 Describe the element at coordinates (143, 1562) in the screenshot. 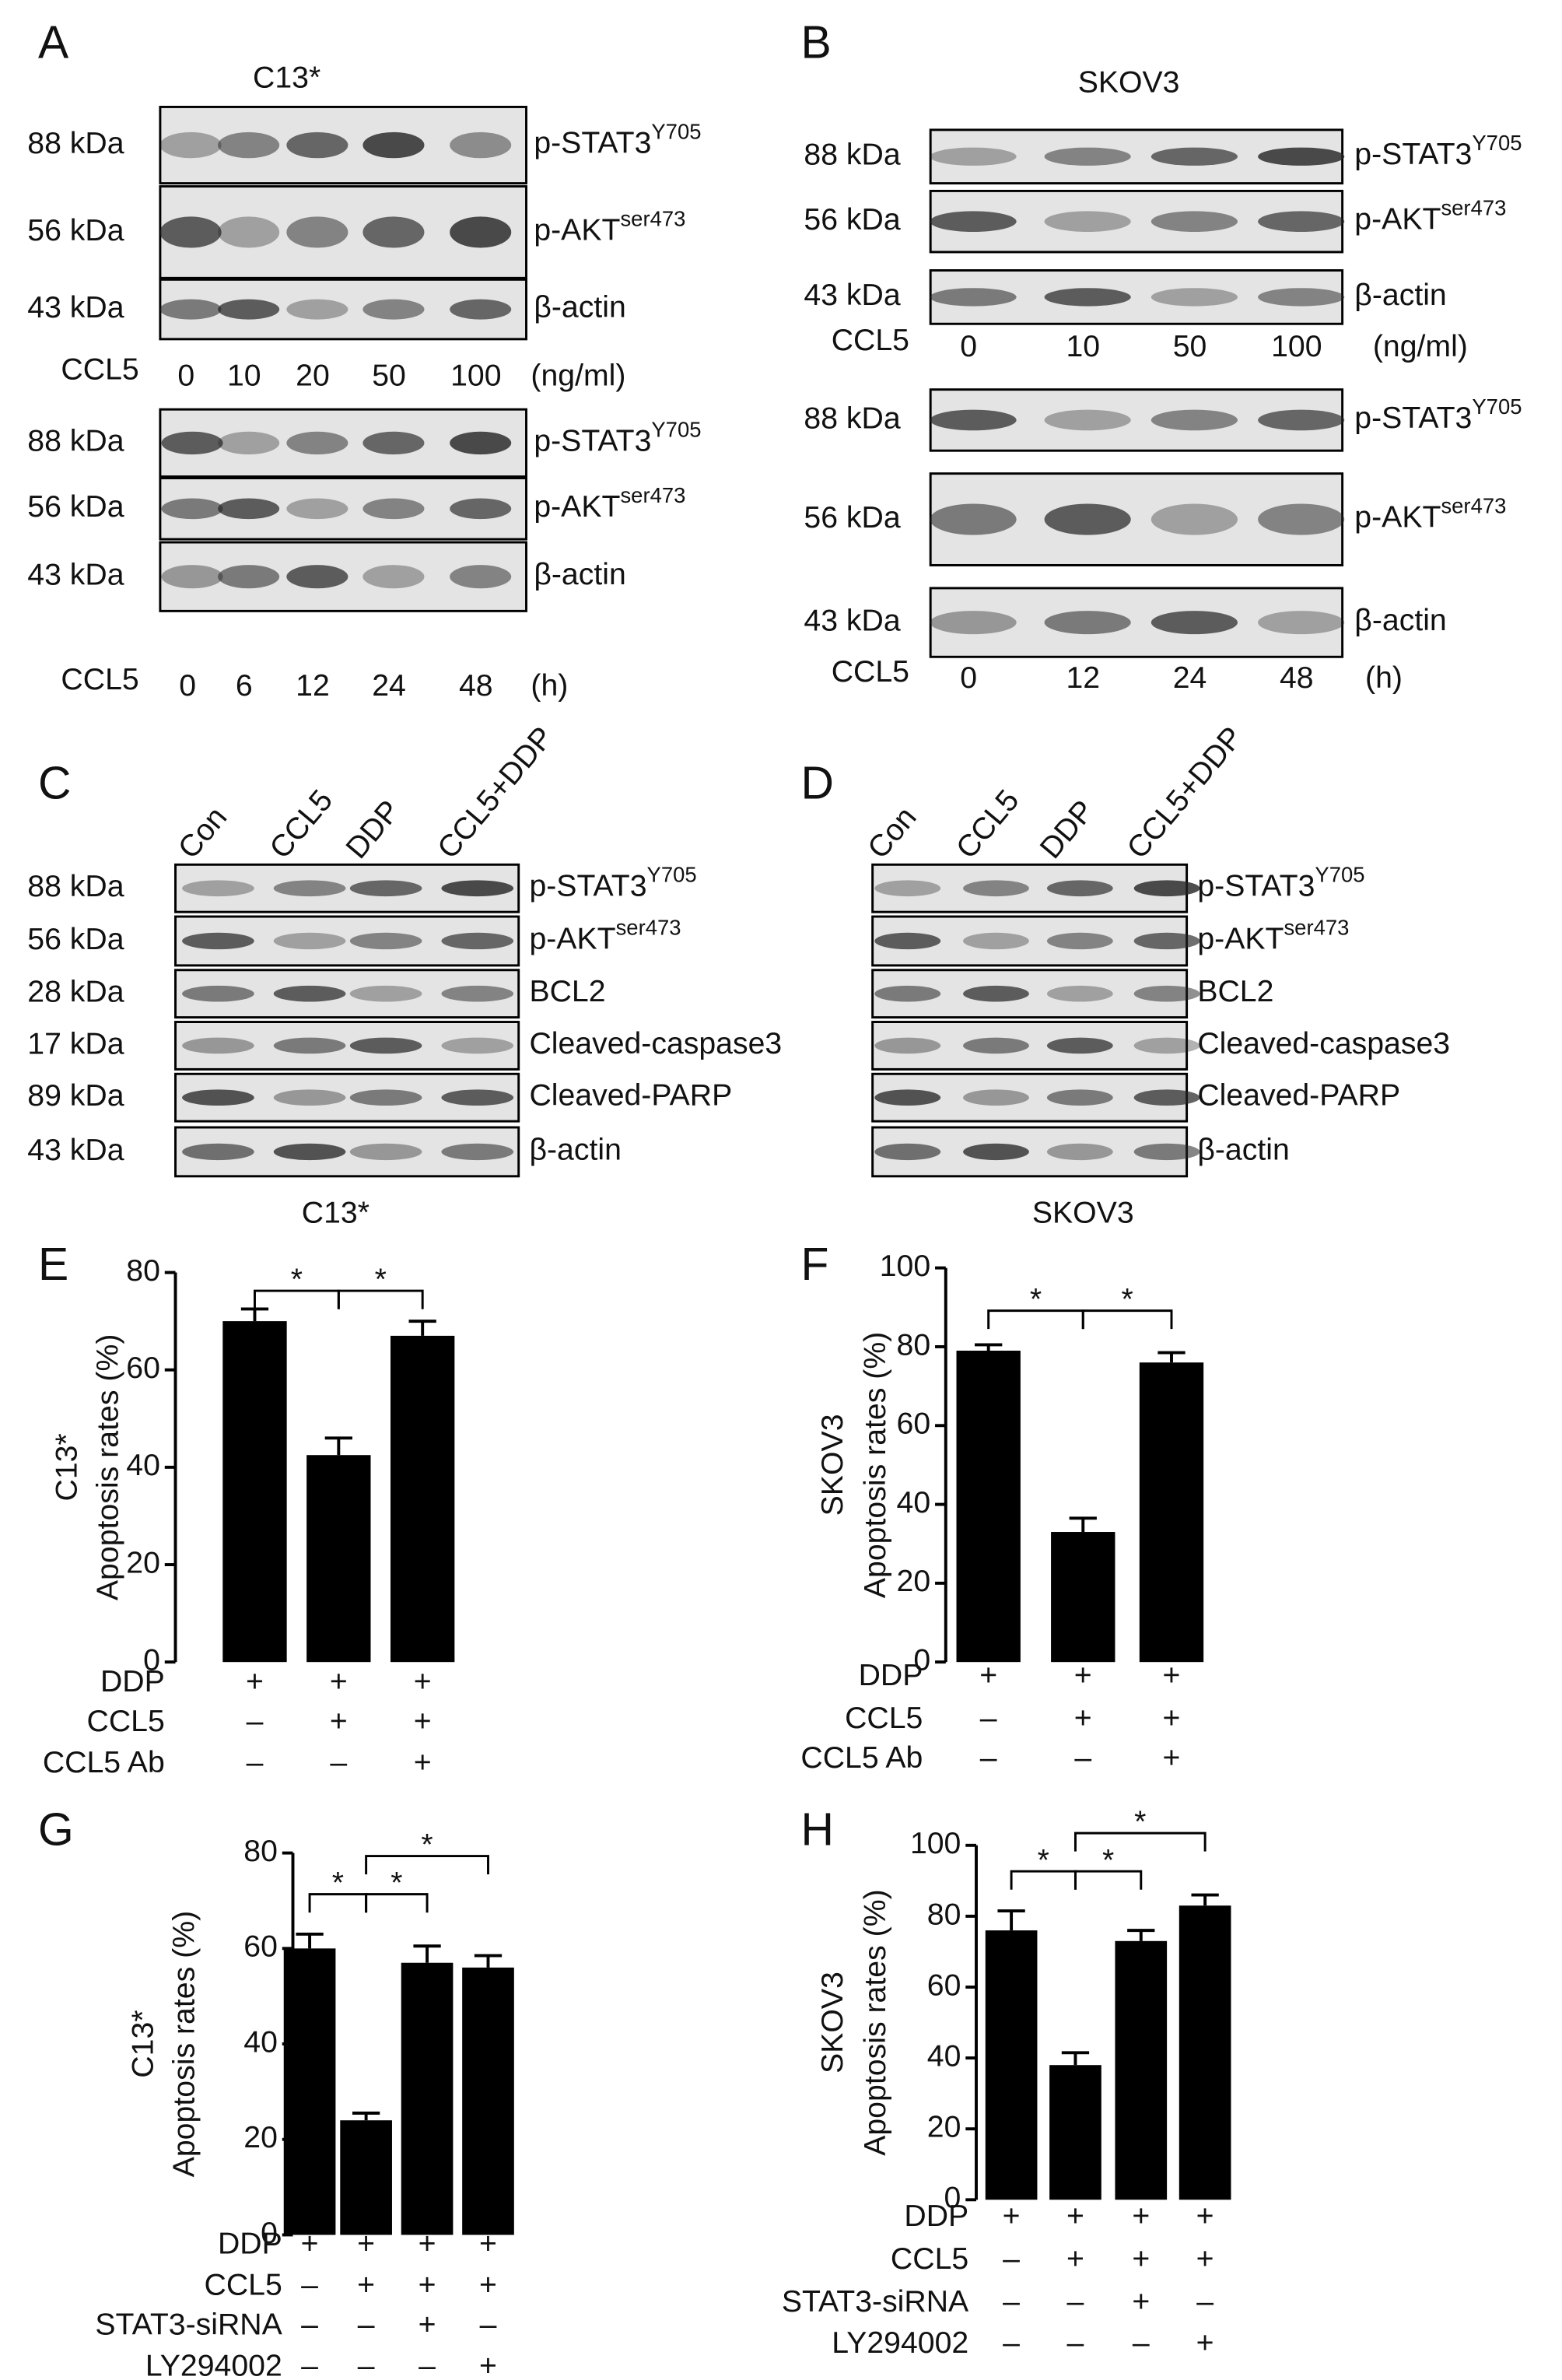

I see `y-tick-label: 20` at that location.